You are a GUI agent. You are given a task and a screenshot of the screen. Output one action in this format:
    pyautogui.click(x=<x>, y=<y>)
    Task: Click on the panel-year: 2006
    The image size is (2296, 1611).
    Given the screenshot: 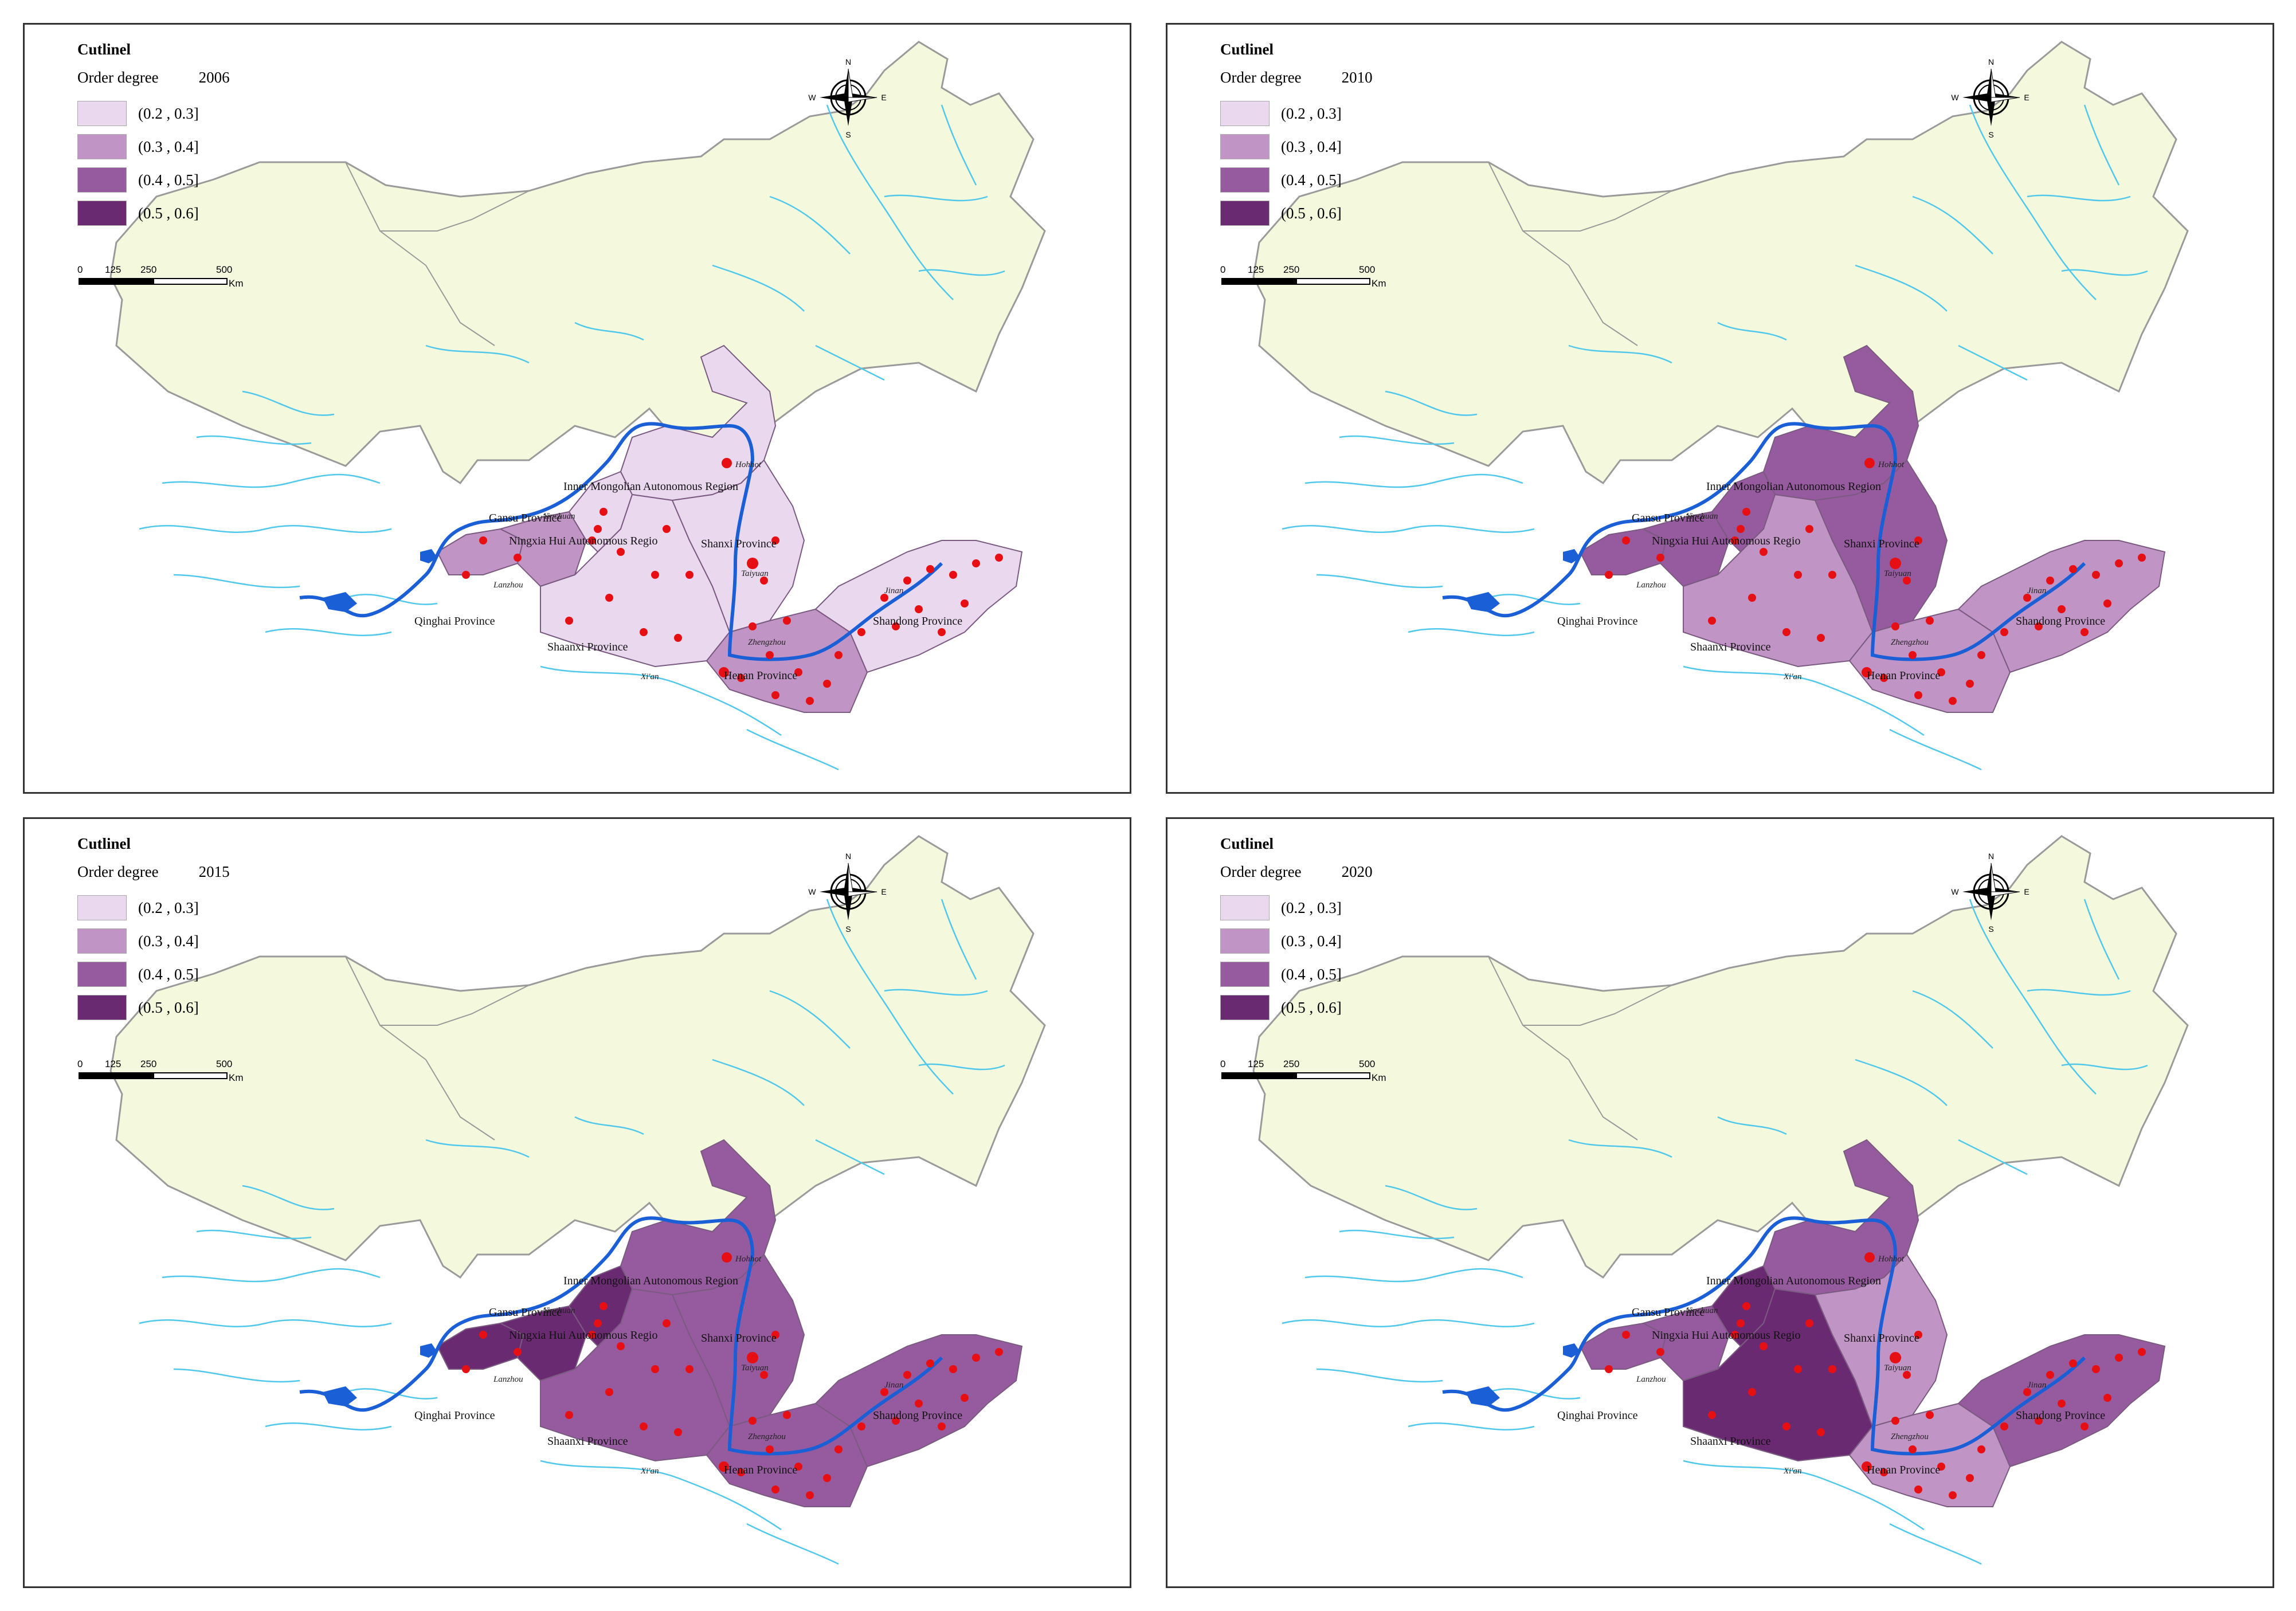 What is the action you would take?
    pyautogui.click(x=214, y=77)
    